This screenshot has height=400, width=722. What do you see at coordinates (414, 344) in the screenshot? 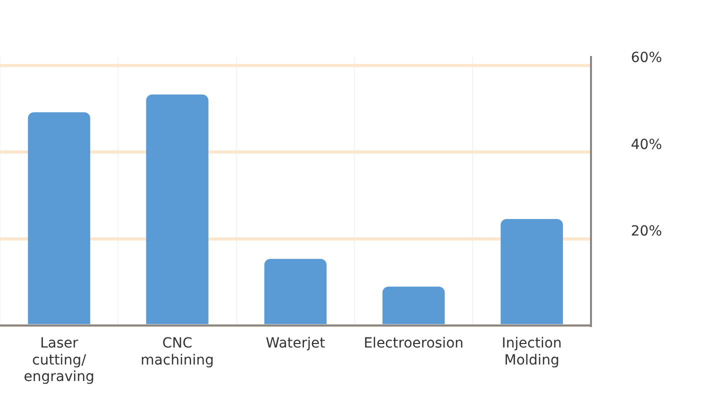
I see `x-tick-label: Electroerosion` at bounding box center [414, 344].